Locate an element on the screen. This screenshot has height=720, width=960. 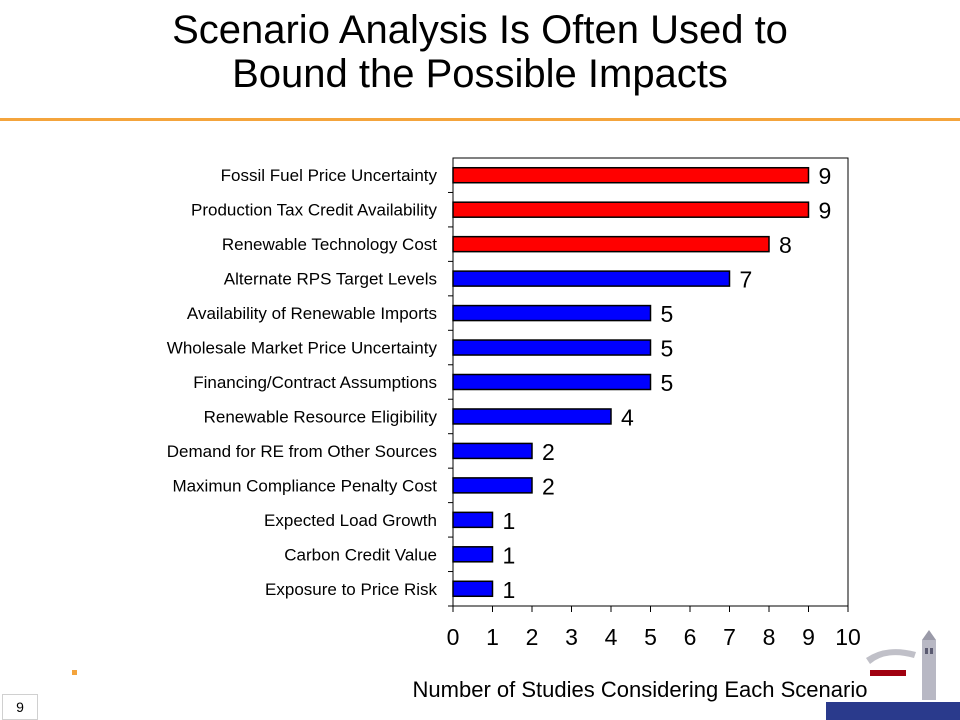
category-label: Renewable Resource Eligibility is located at coordinates (321, 416).